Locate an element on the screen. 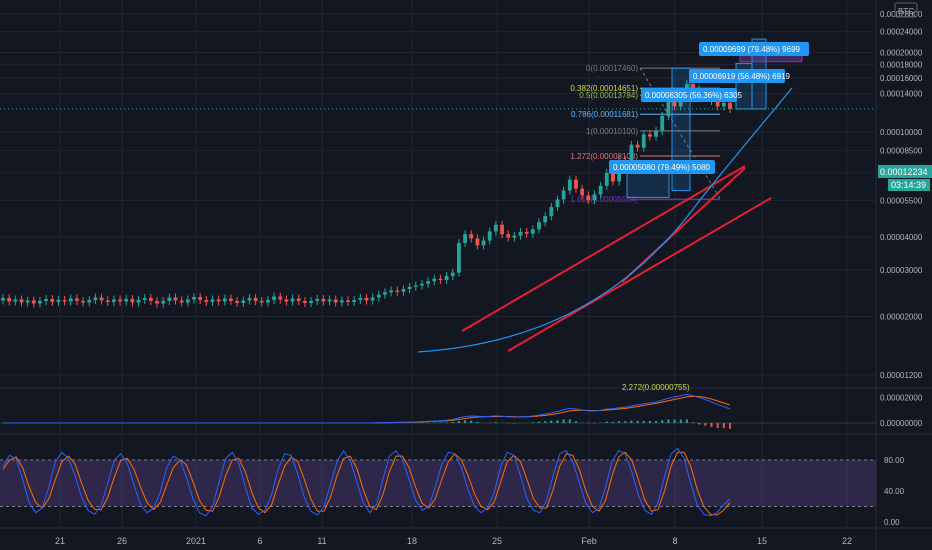 The image size is (932, 550). countdown-text: 03:14:39 is located at coordinates (908, 185).